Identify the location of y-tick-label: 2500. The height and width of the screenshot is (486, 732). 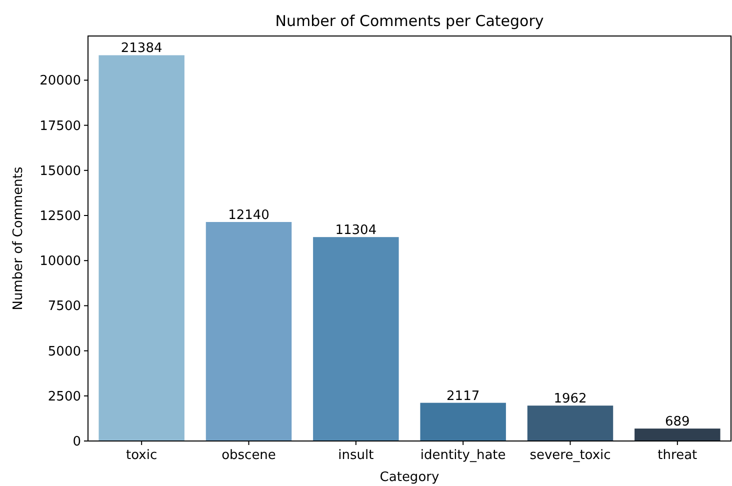
(64, 396).